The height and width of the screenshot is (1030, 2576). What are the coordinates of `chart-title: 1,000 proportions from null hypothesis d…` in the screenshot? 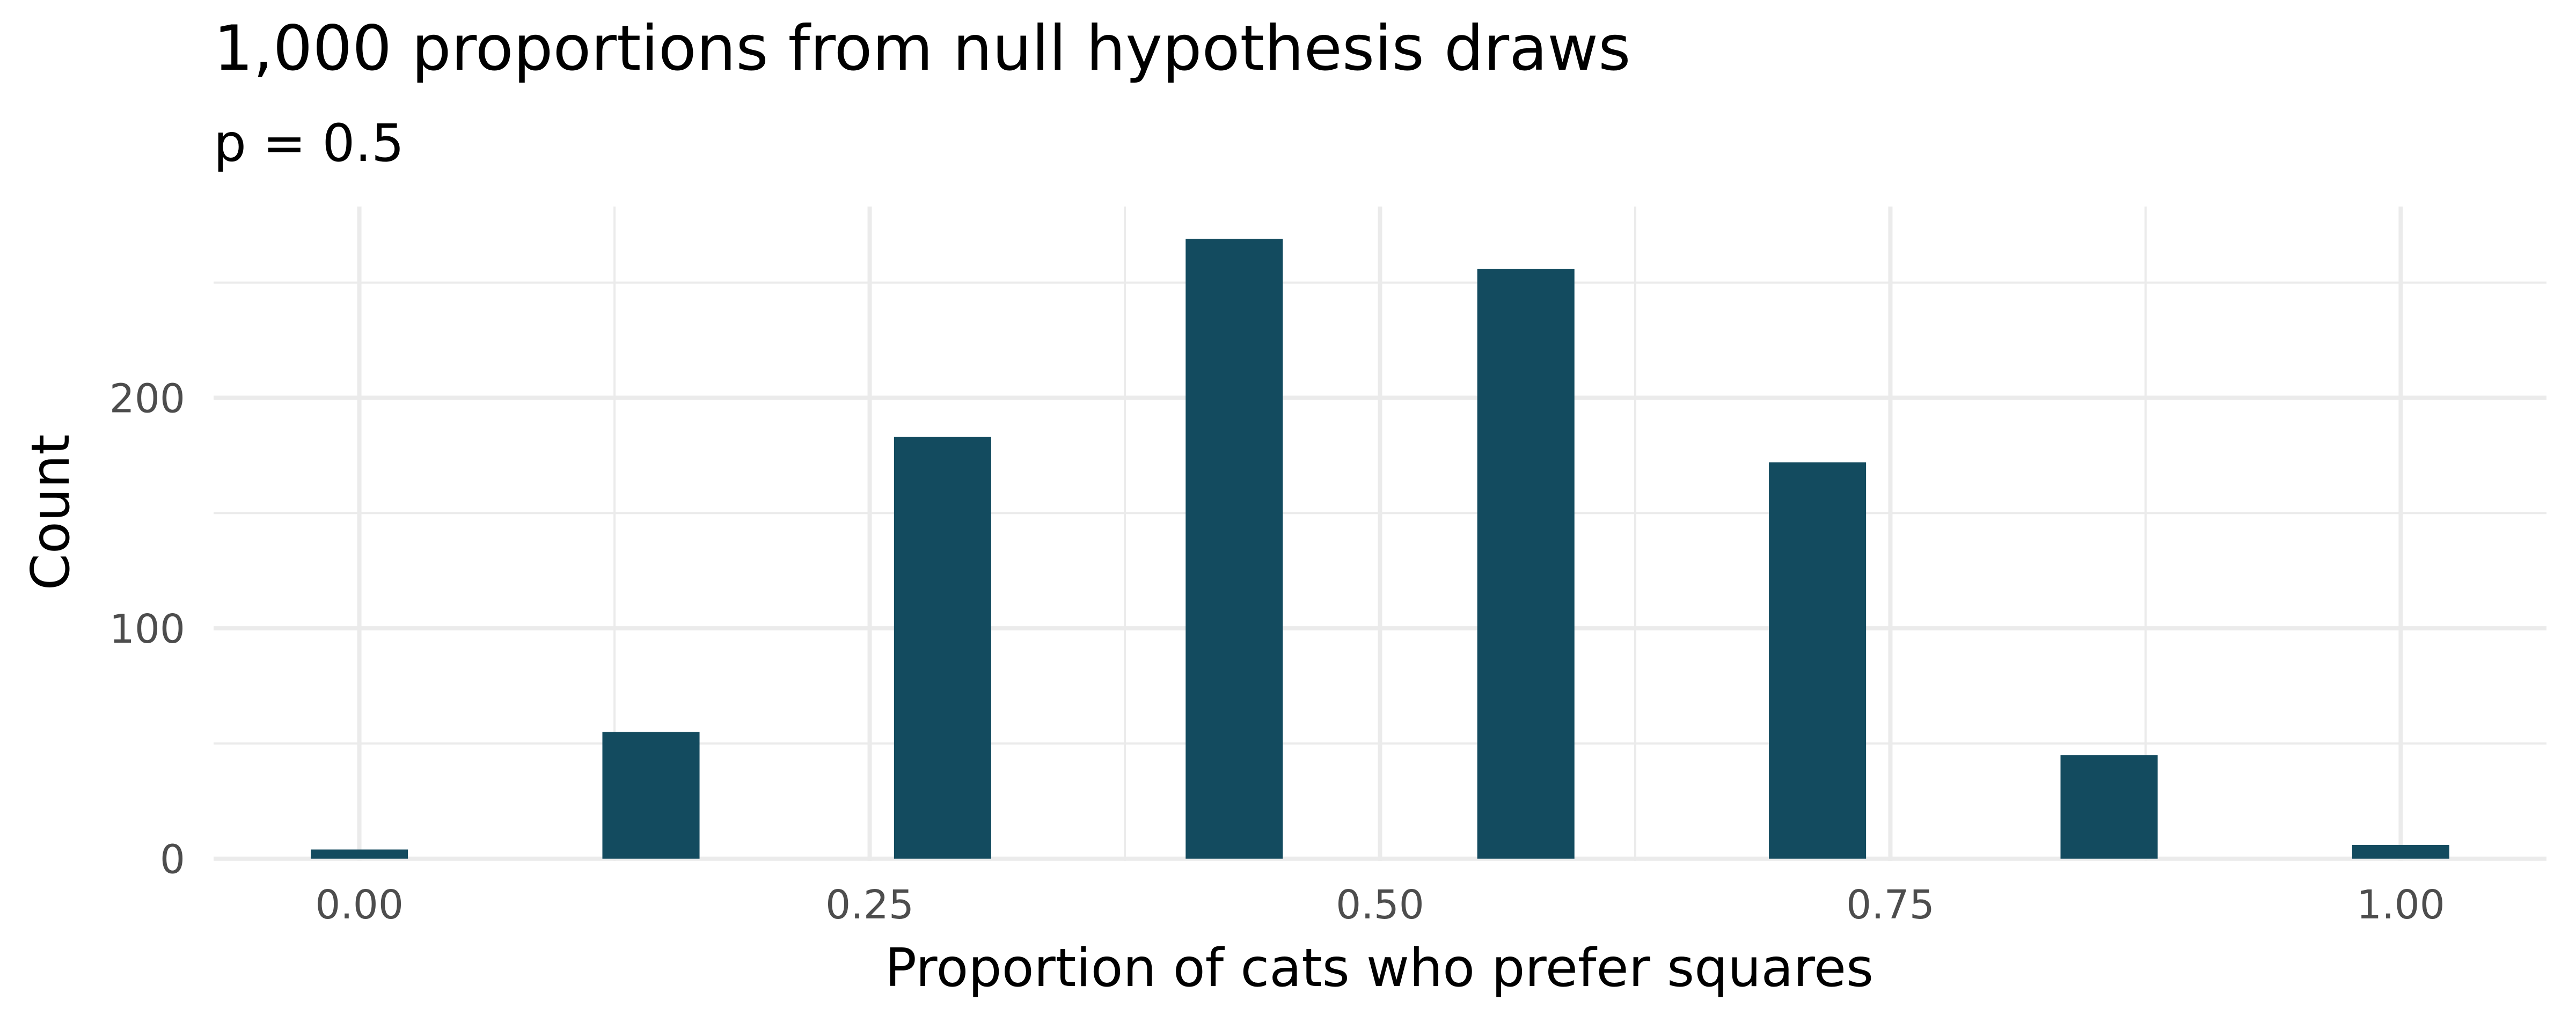 It's located at (922, 49).